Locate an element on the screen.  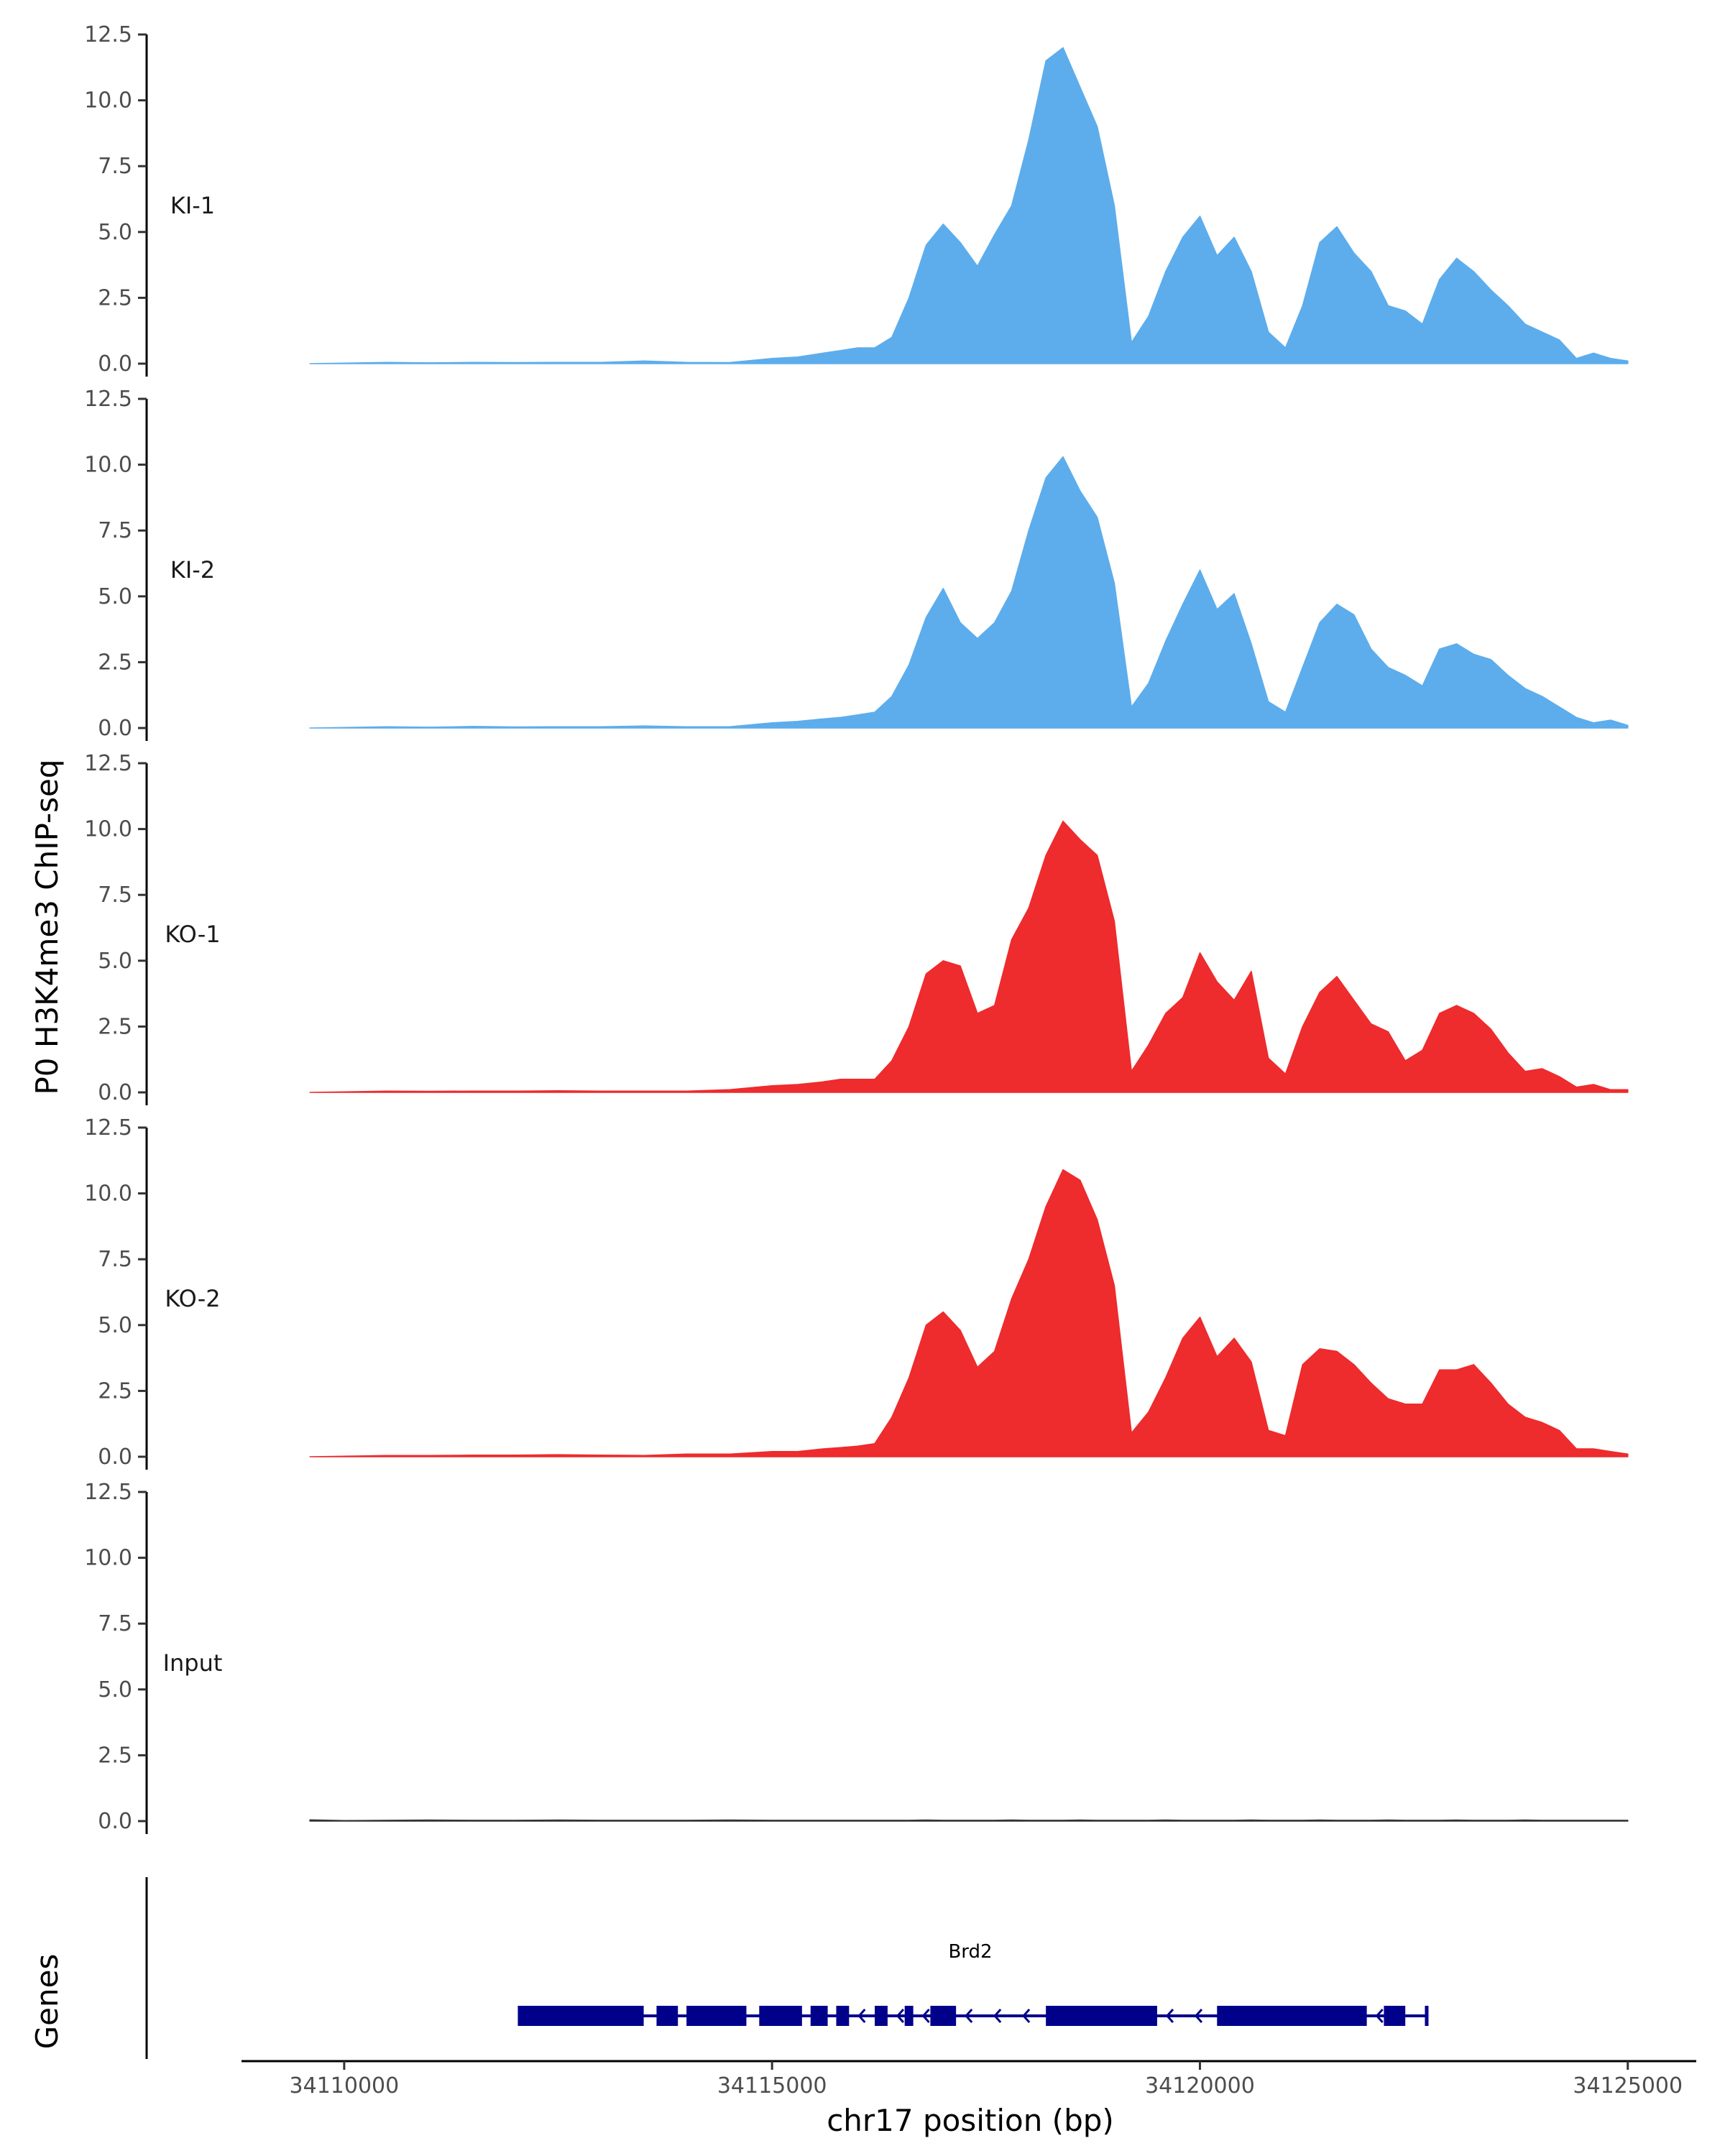
track-name: Input is located at coordinates (193, 1663).